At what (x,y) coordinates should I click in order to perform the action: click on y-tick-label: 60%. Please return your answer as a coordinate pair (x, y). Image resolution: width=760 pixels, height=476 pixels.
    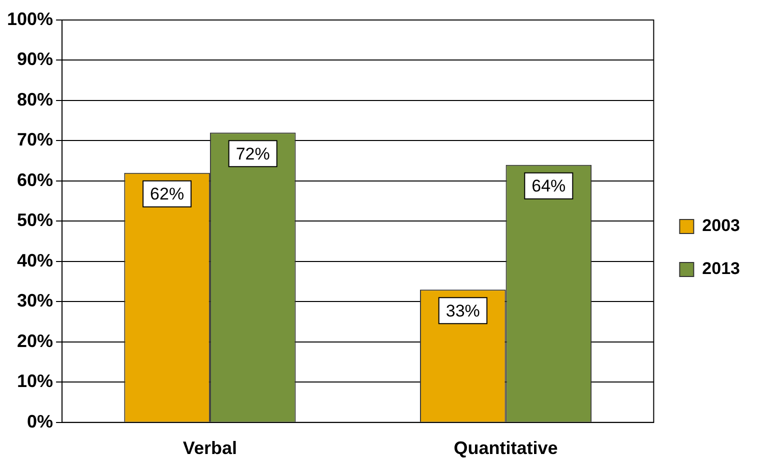
    Looking at the image, I should click on (35, 180).